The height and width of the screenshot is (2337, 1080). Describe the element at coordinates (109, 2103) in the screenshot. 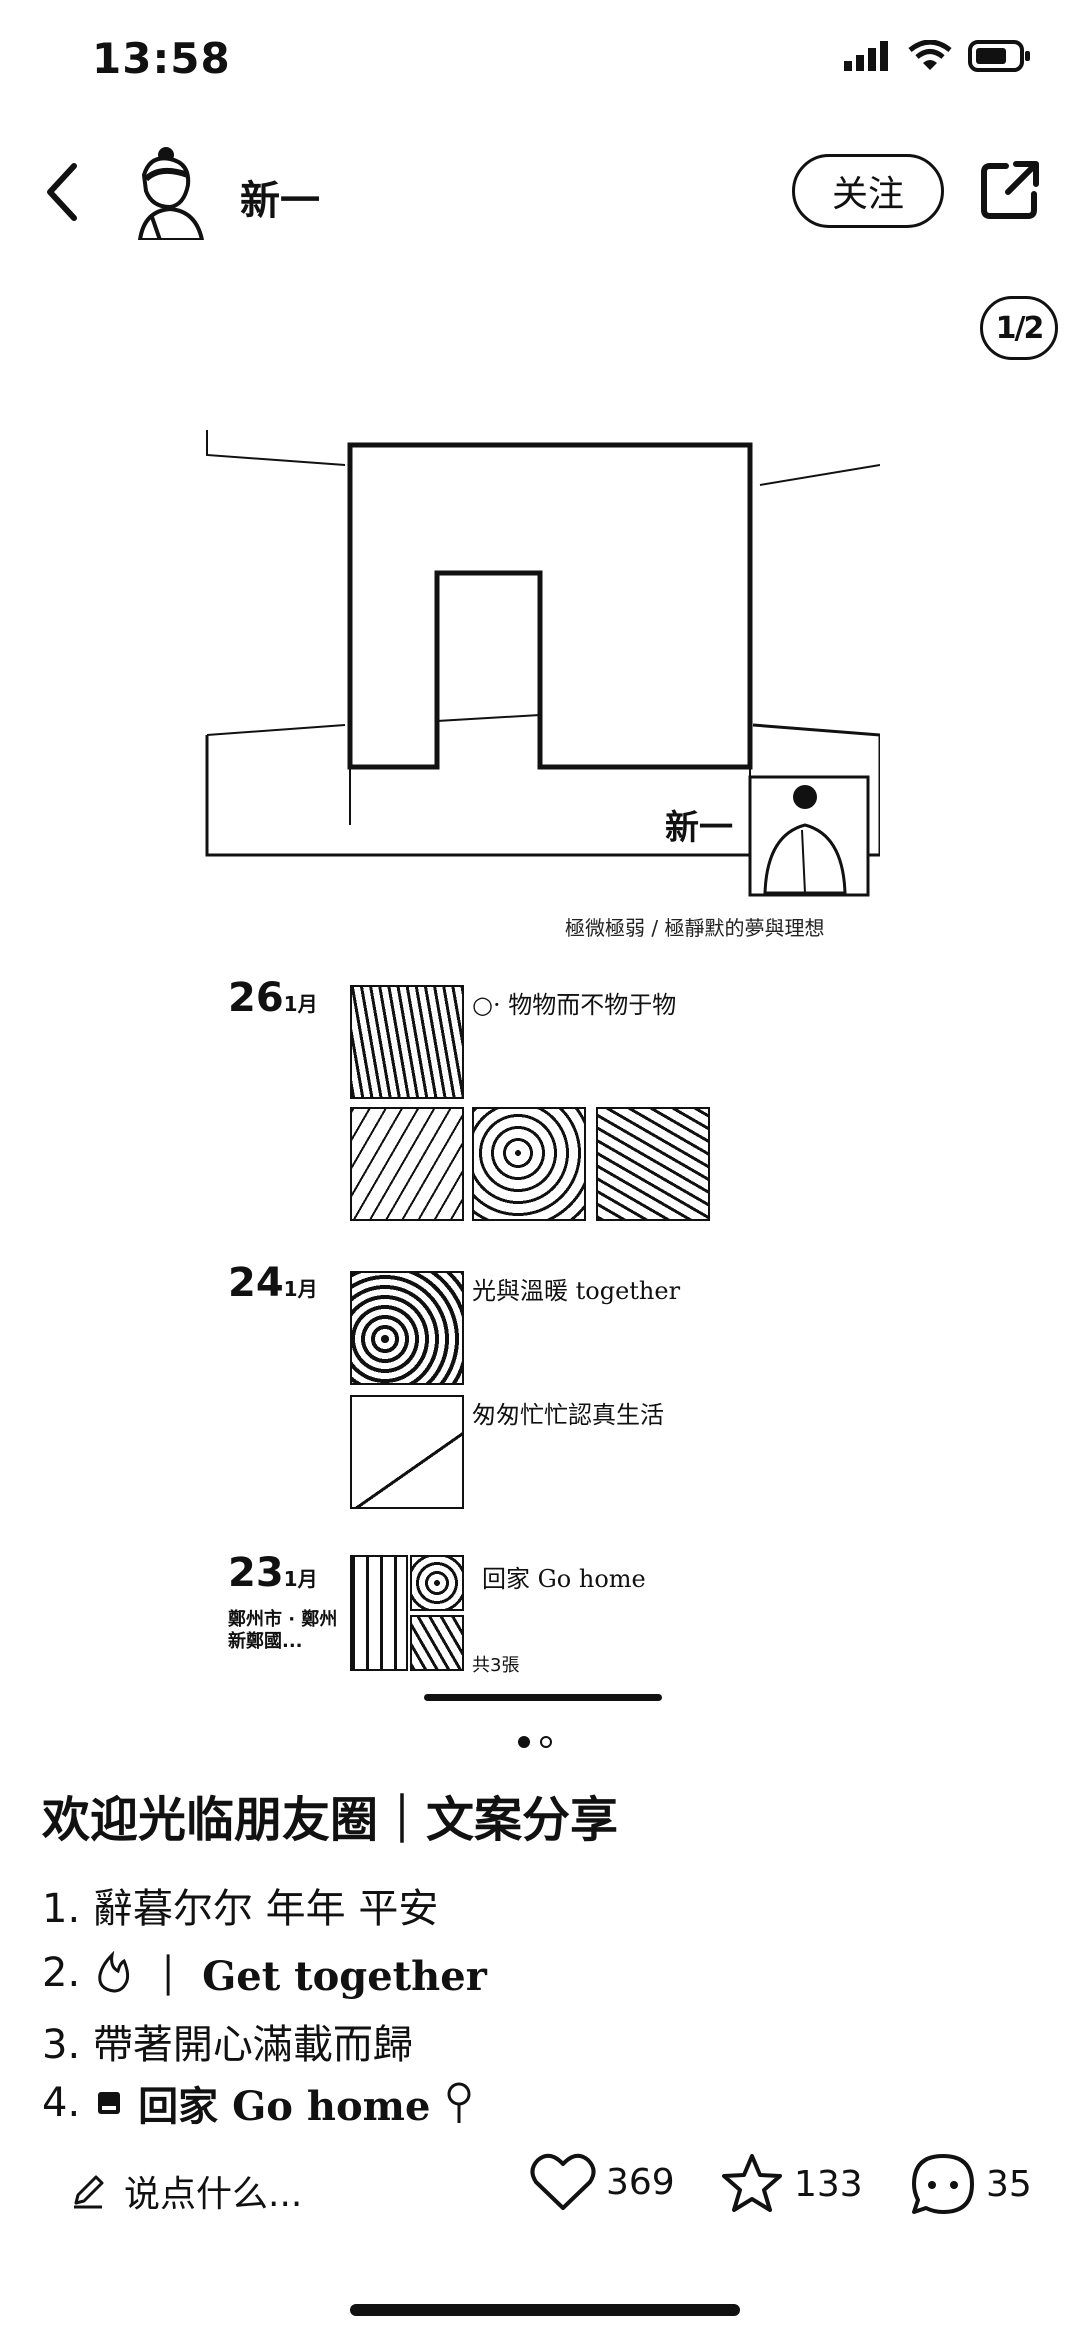

I see `phone-icon` at that location.